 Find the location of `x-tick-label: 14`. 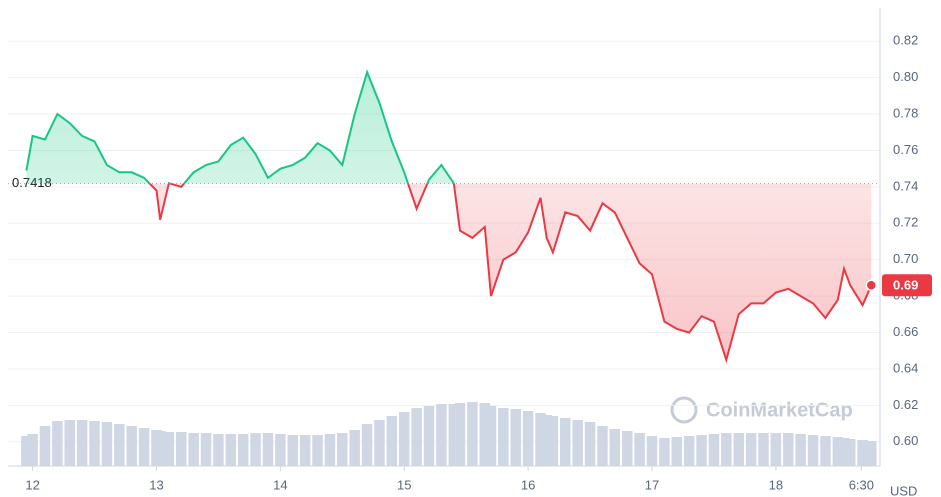

x-tick-label: 14 is located at coordinates (280, 484).